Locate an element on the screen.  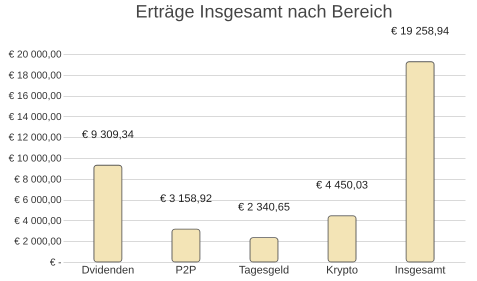
x-tick-label: P2P is located at coordinates (186, 270).